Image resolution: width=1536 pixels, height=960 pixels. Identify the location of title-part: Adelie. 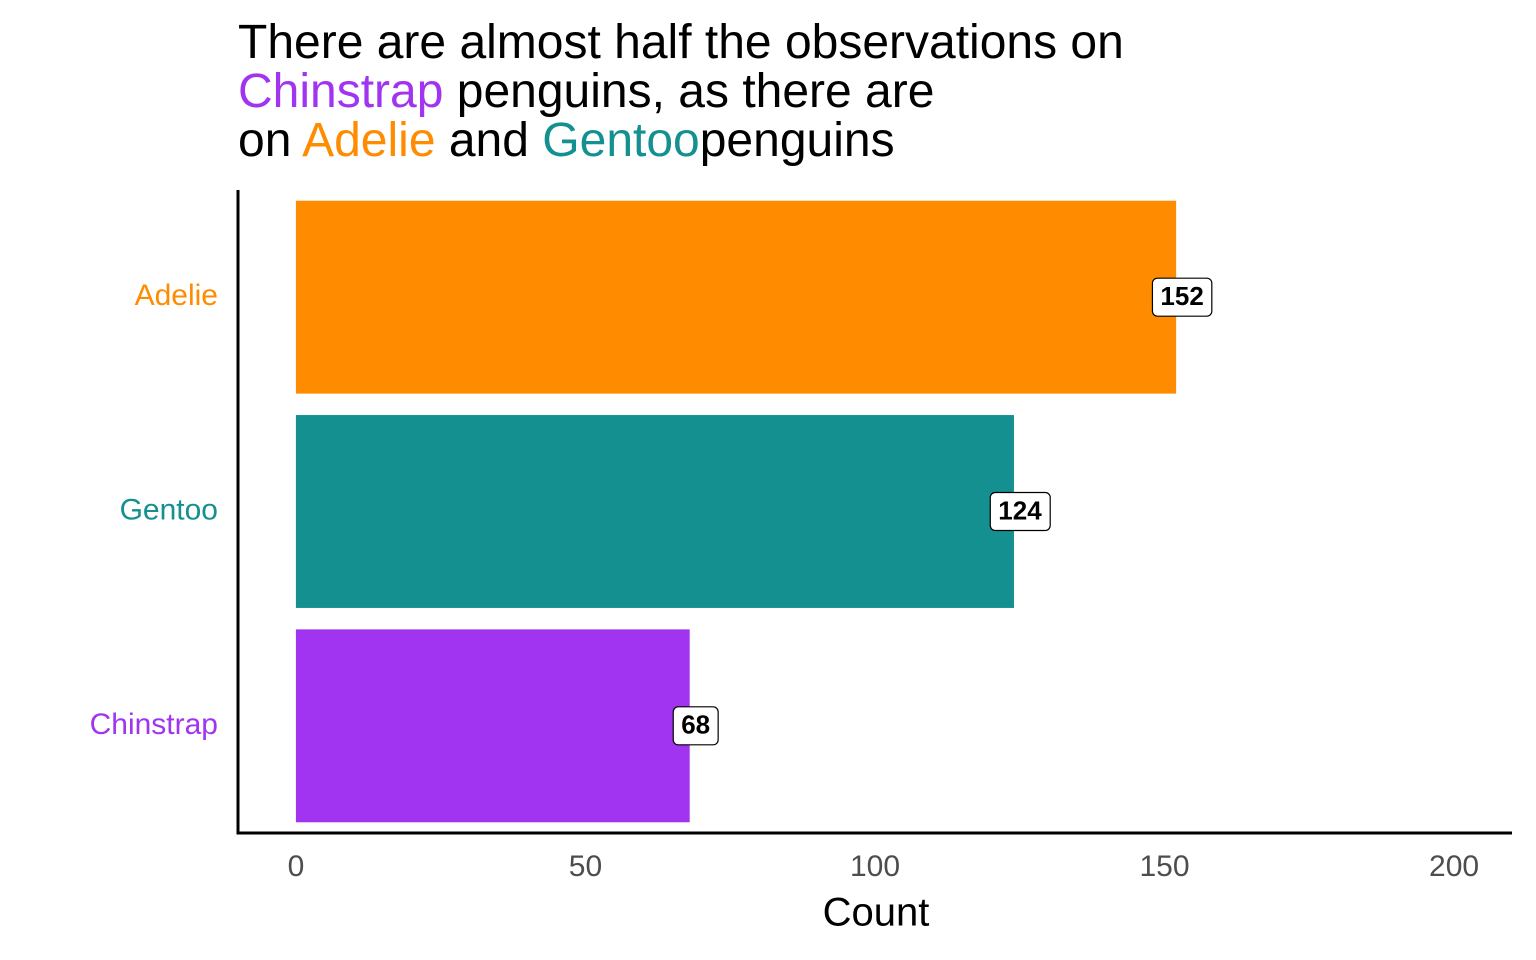
(368, 140).